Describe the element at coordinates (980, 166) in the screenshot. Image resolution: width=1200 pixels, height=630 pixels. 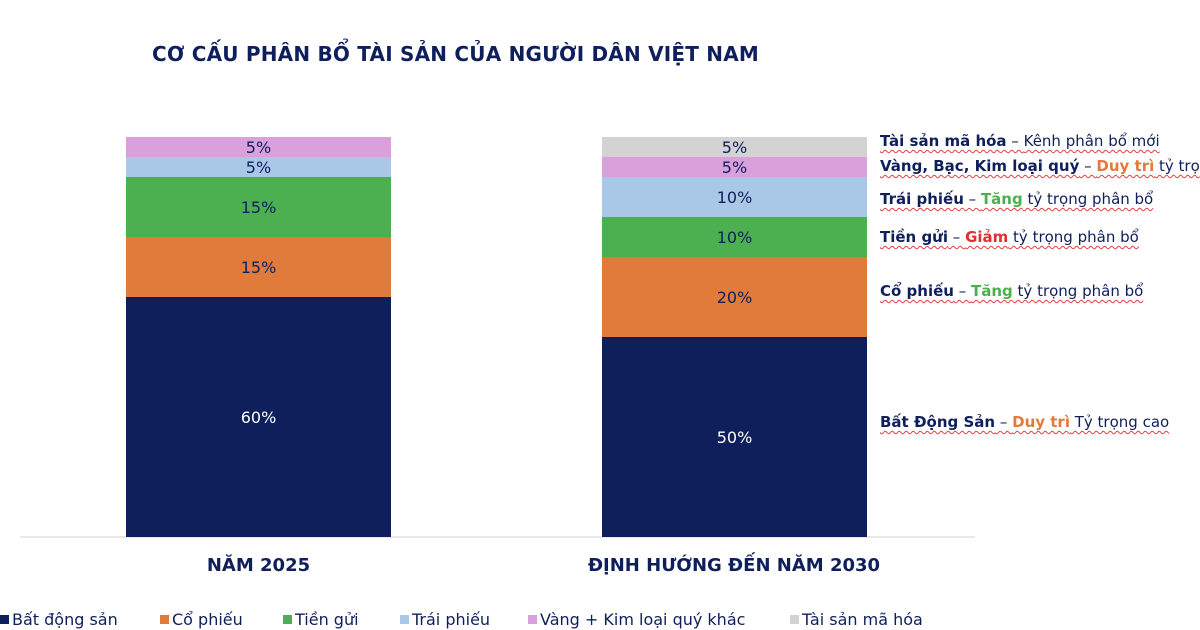
I see `annotation-asset: Vàng, Bạc, Kim loại quý` at that location.